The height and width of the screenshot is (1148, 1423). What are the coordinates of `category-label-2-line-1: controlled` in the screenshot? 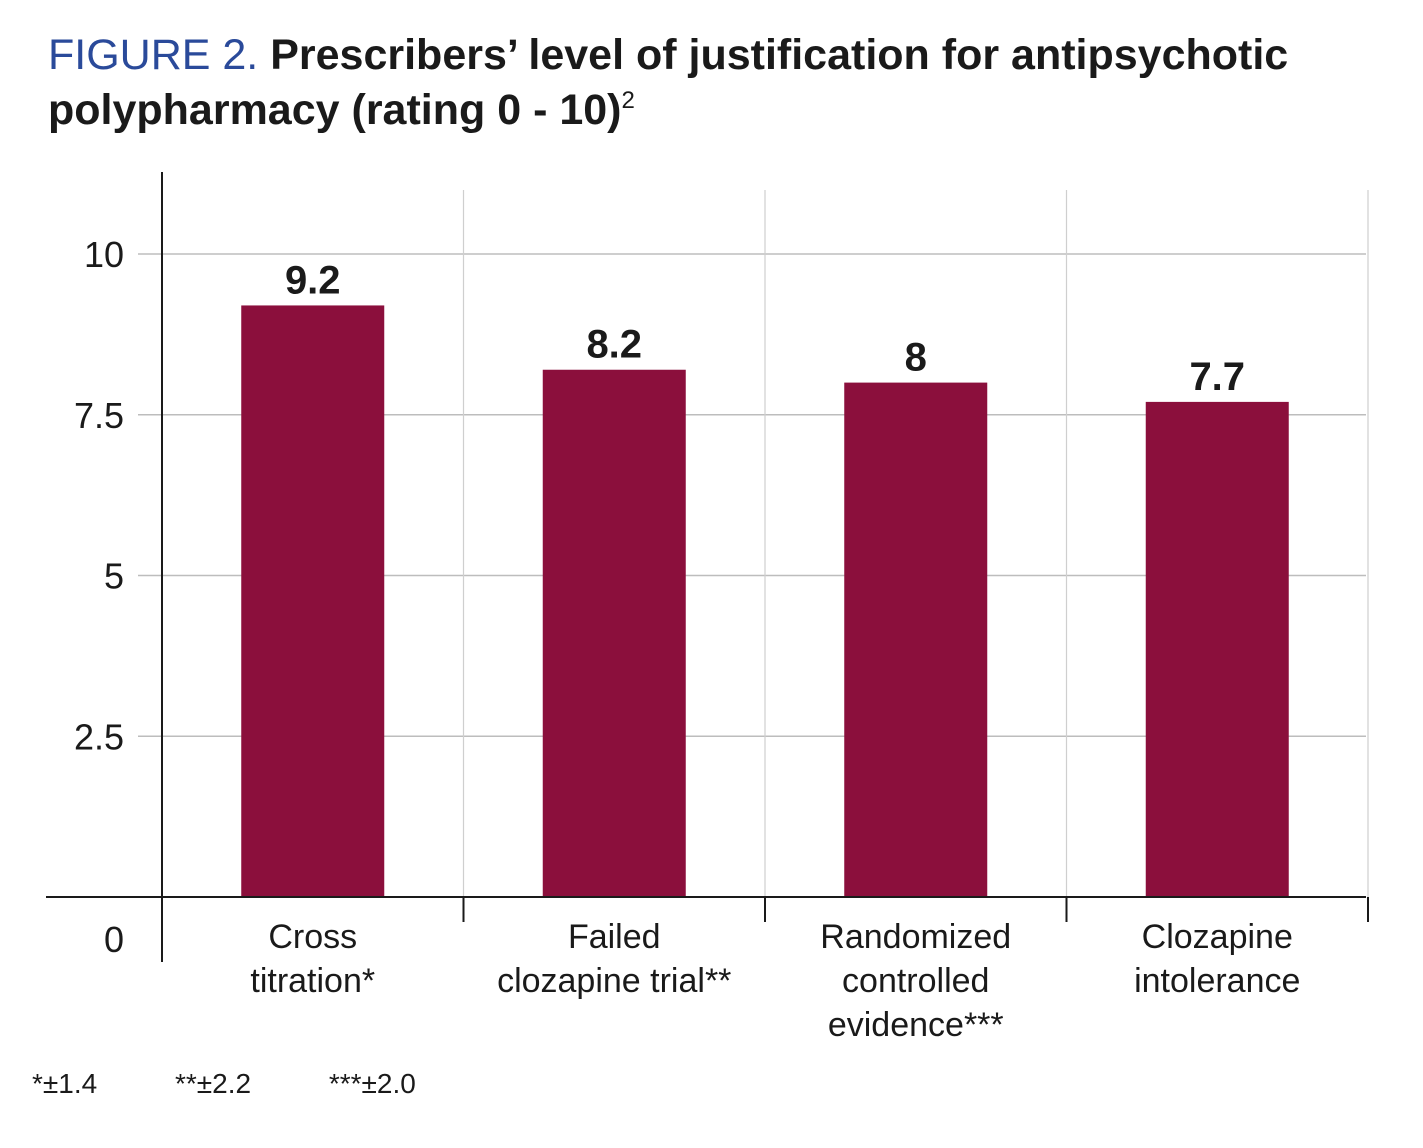 It's located at (915, 981).